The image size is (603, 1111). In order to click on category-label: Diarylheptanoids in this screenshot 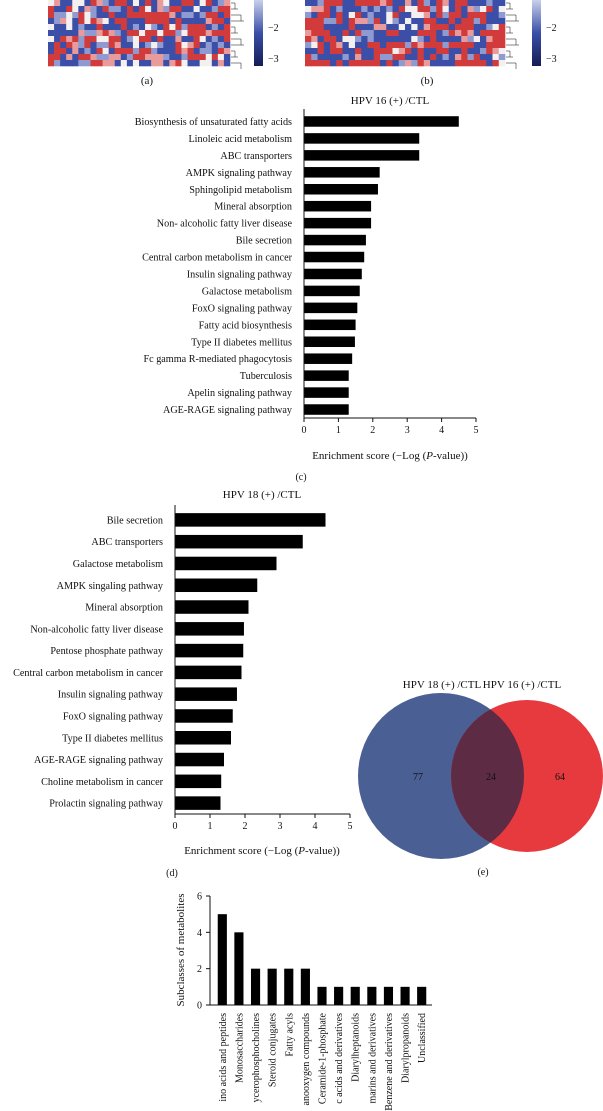, I will do `click(356, 1047)`.